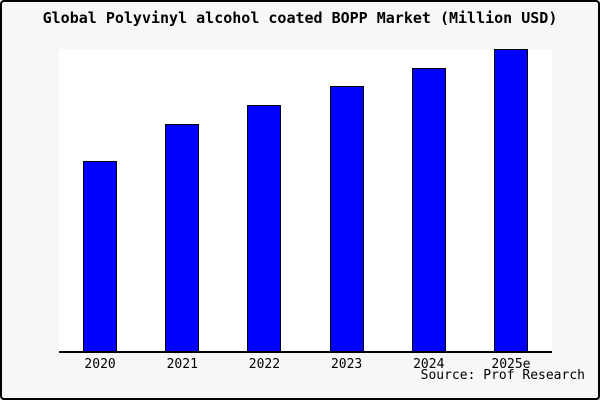 Image resolution: width=600 pixels, height=400 pixels. Describe the element at coordinates (429, 364) in the screenshot. I see `x-tick-label-2024: 2024` at that location.